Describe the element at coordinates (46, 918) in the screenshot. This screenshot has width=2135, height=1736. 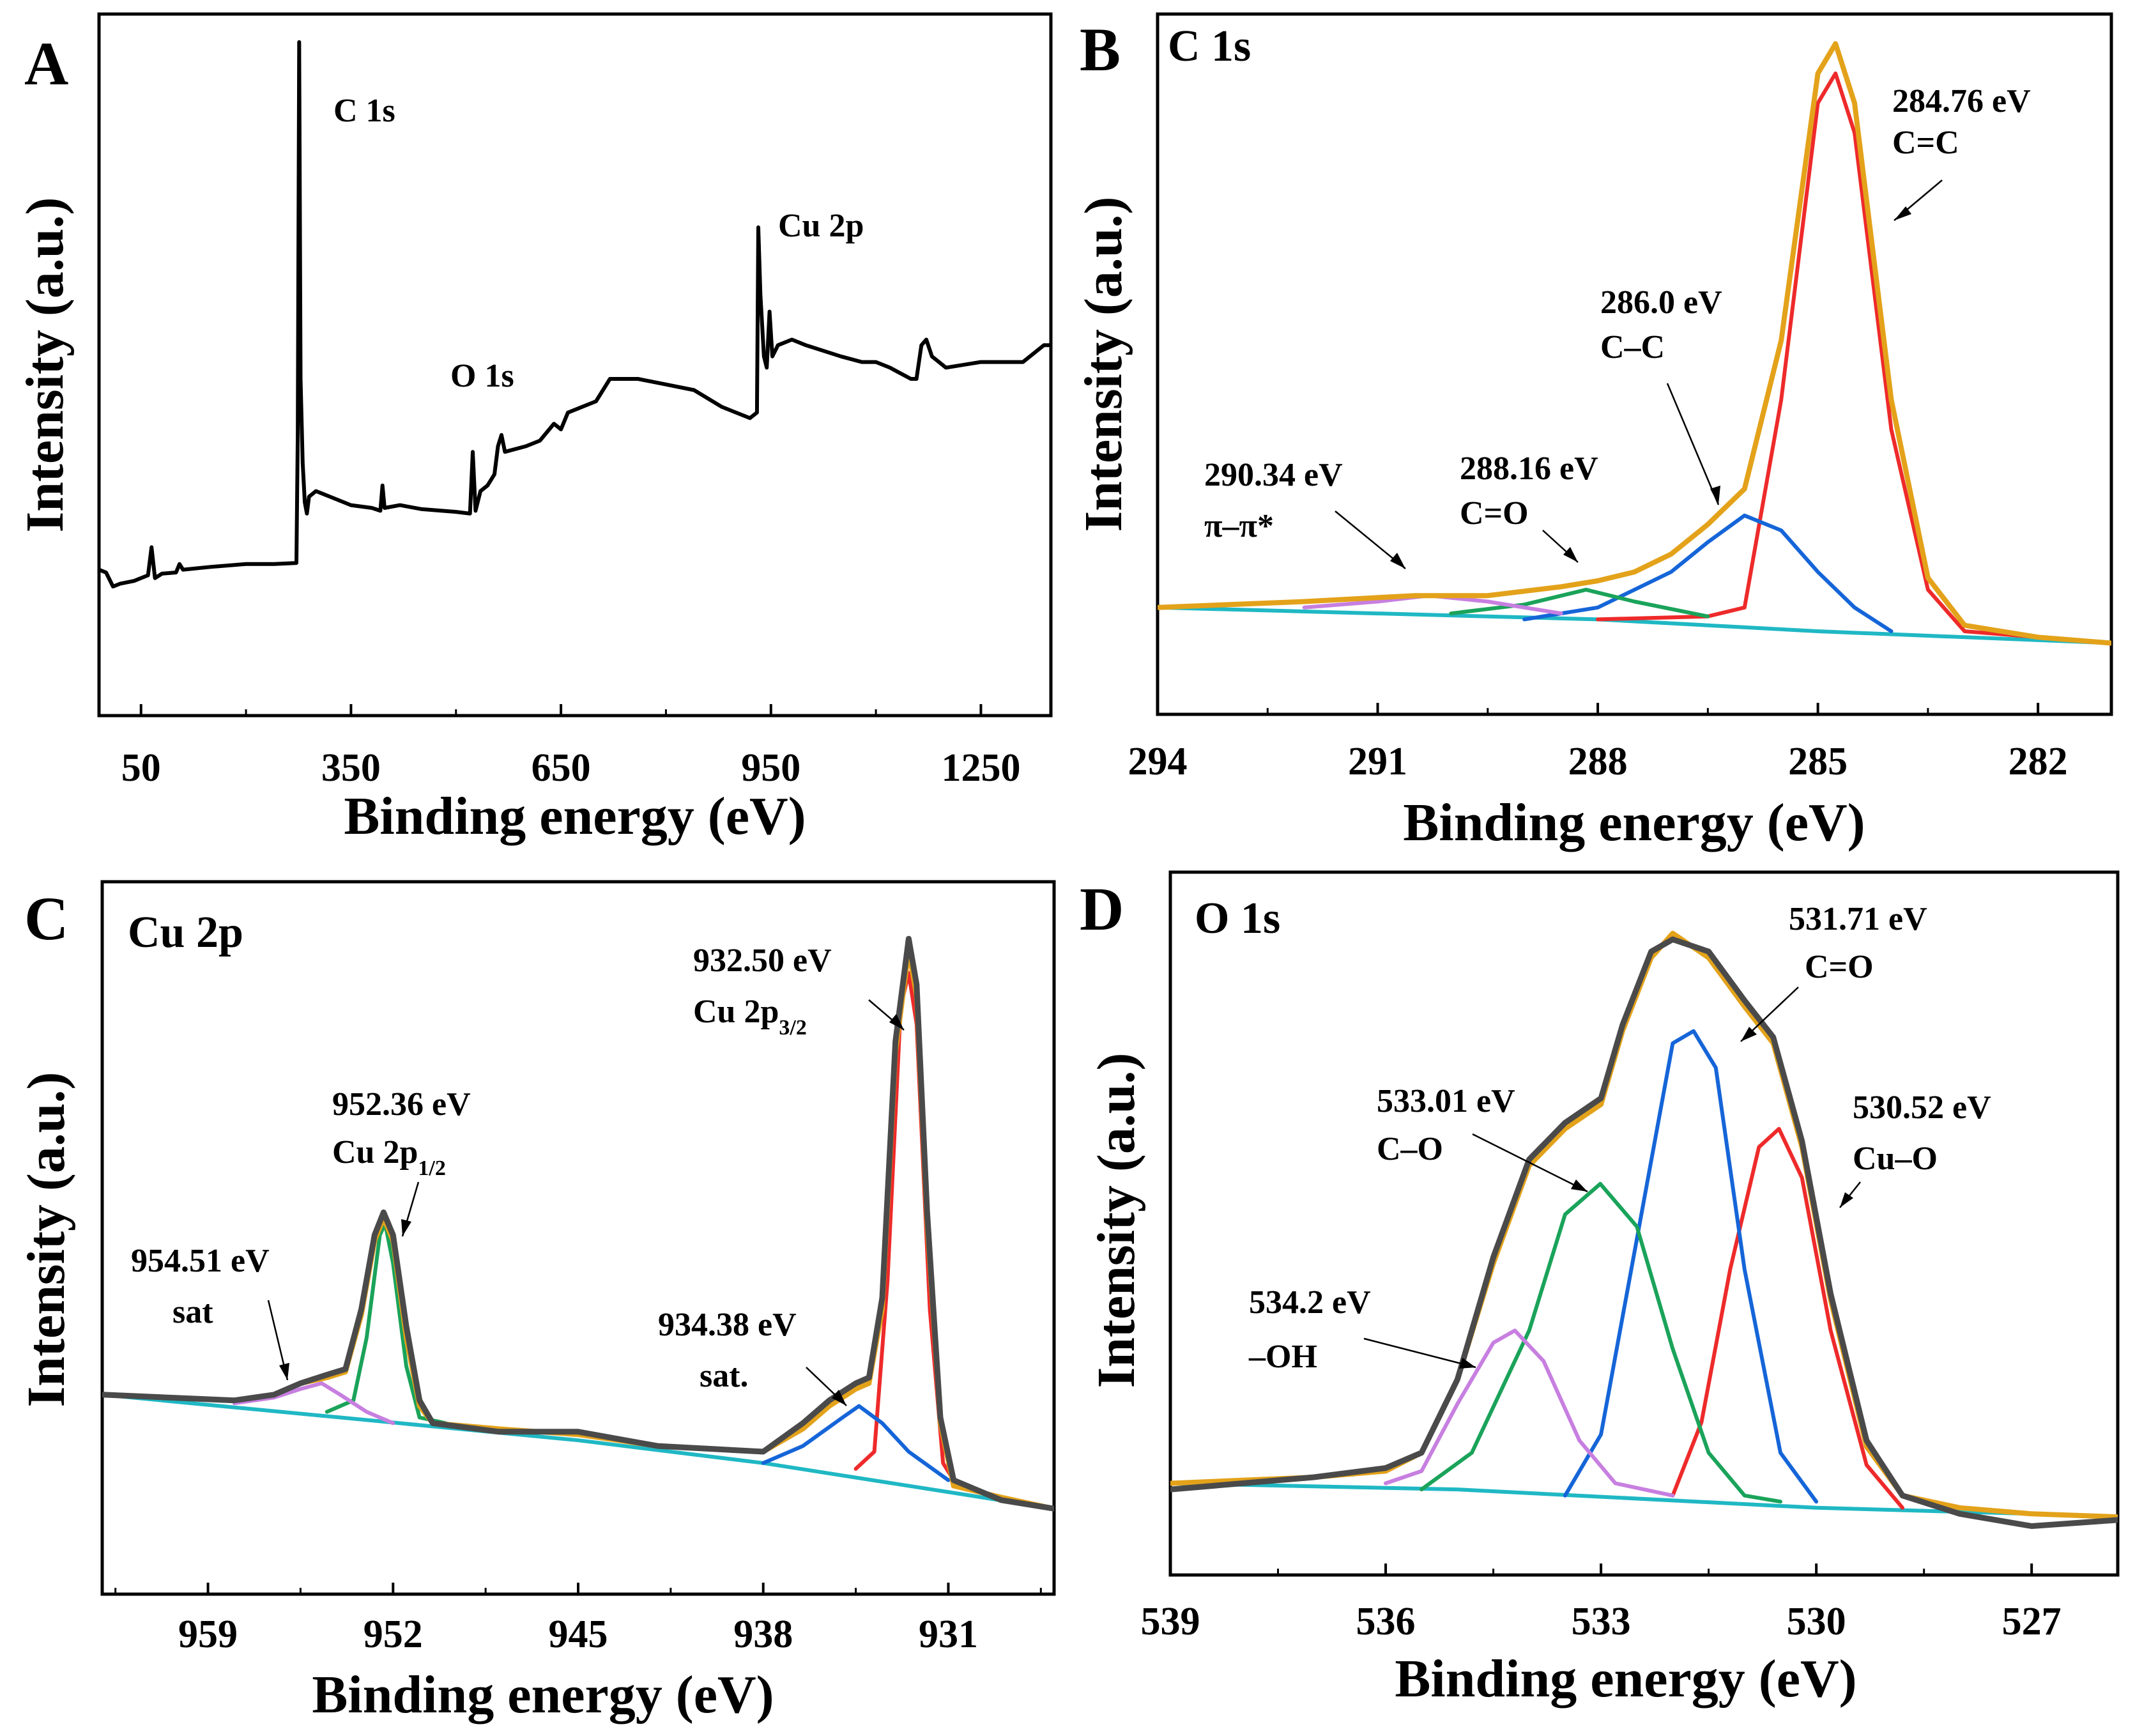
I see `panel-letter-c: C` at that location.